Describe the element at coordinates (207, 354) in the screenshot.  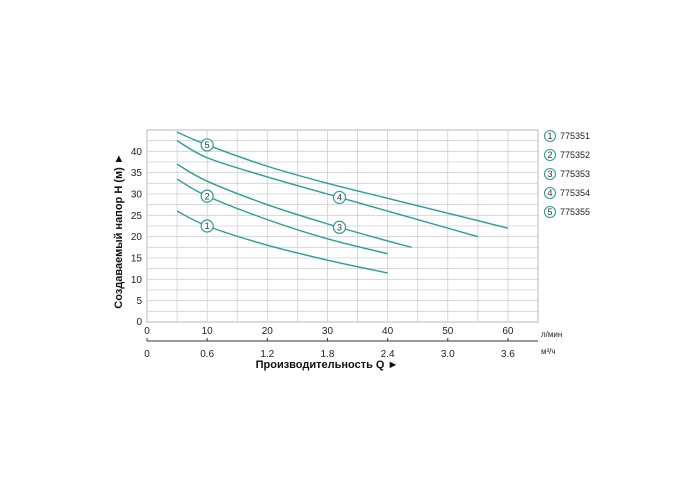
I see `x2-tick-label: 0.6` at that location.